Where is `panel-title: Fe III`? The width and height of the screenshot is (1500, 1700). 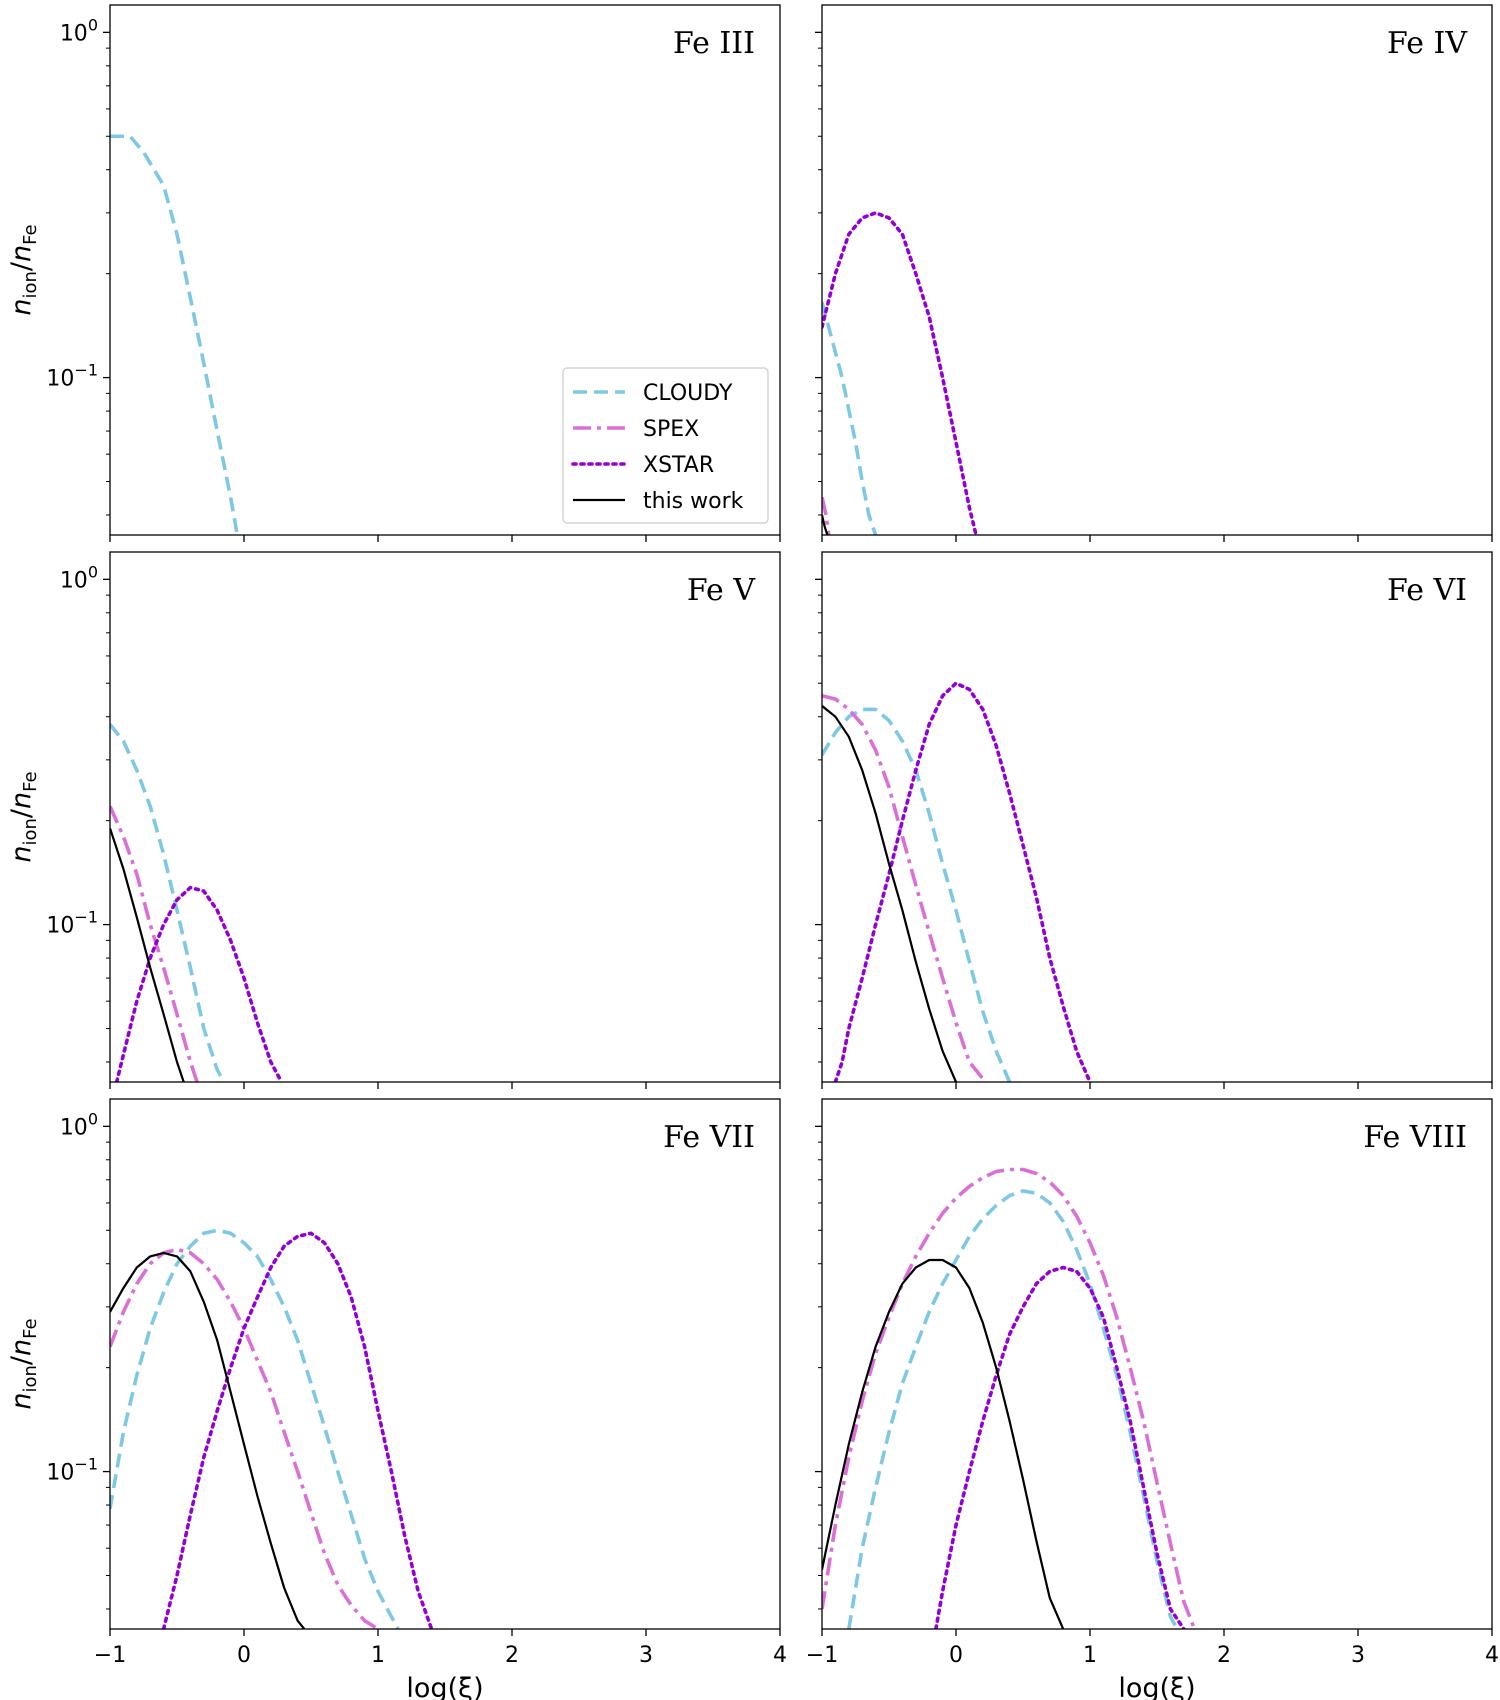
panel-title: Fe III is located at coordinates (714, 43).